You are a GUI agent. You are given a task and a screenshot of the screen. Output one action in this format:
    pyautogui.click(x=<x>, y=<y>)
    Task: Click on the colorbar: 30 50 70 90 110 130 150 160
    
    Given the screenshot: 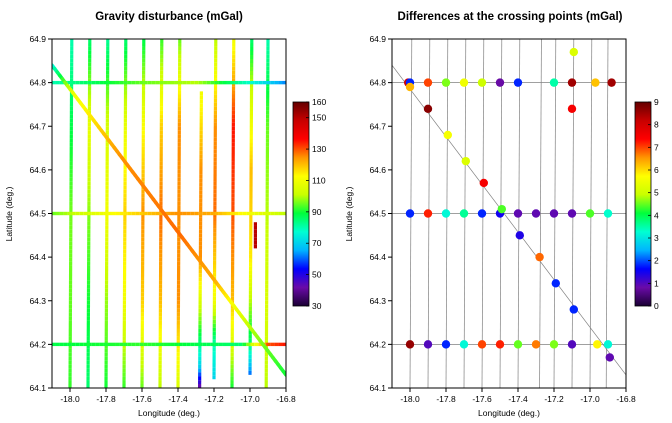 What is the action you would take?
    pyautogui.click(x=309, y=204)
    